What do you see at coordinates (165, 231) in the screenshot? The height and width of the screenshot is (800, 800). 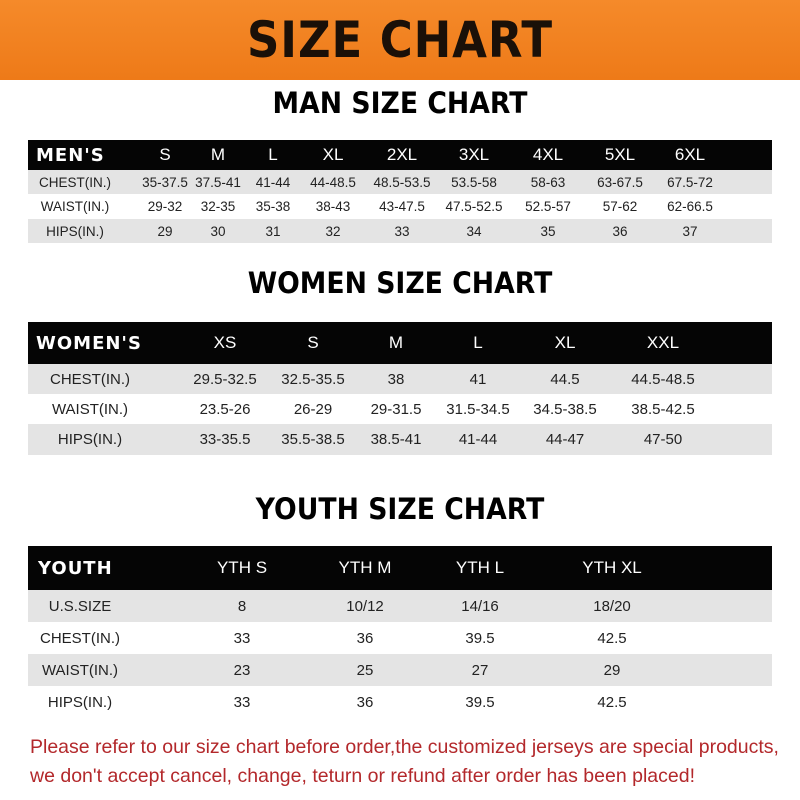 I see `size-value: 29` at bounding box center [165, 231].